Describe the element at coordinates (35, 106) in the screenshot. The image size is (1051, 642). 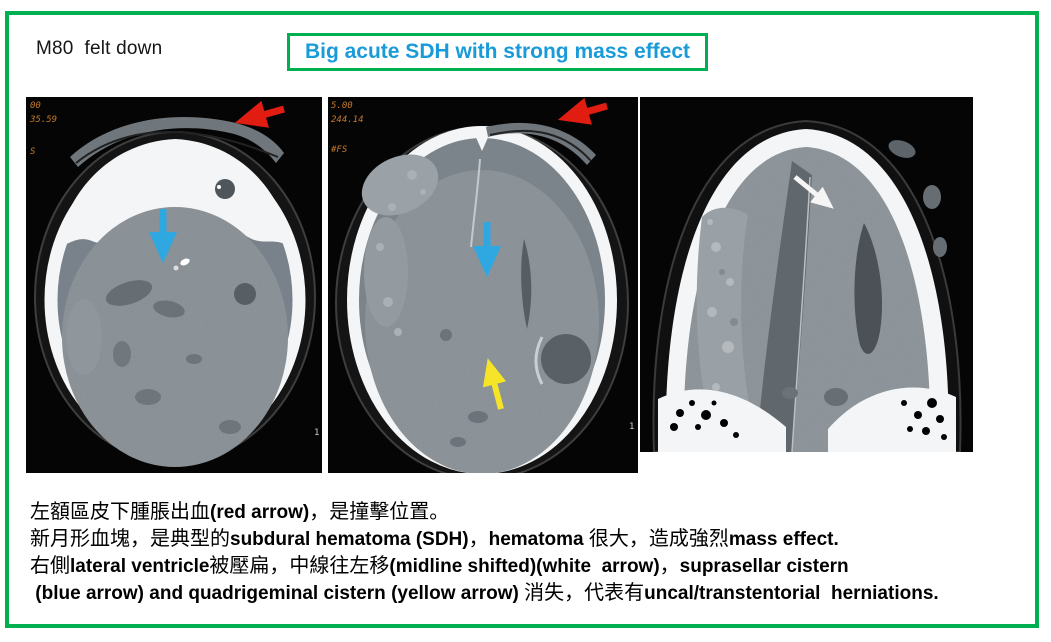
I see `overlay-value: 00` at that location.